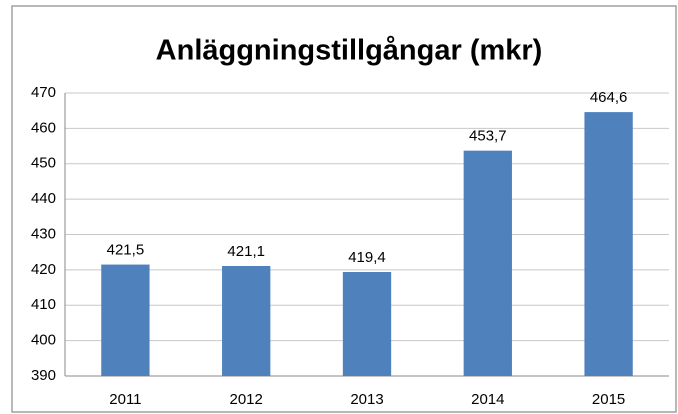  I want to click on y-tick-label: 430, so click(43, 233).